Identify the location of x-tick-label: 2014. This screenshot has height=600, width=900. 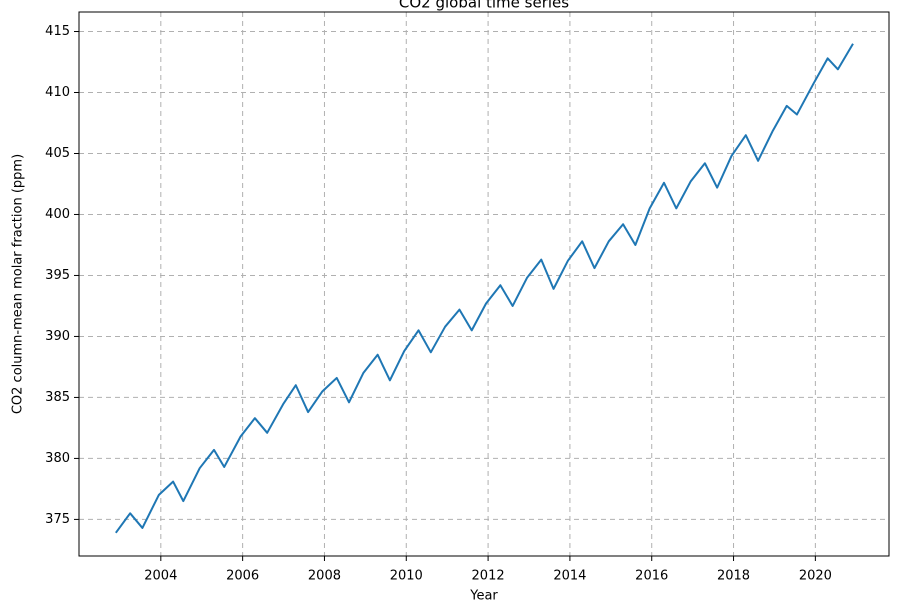
(569, 576).